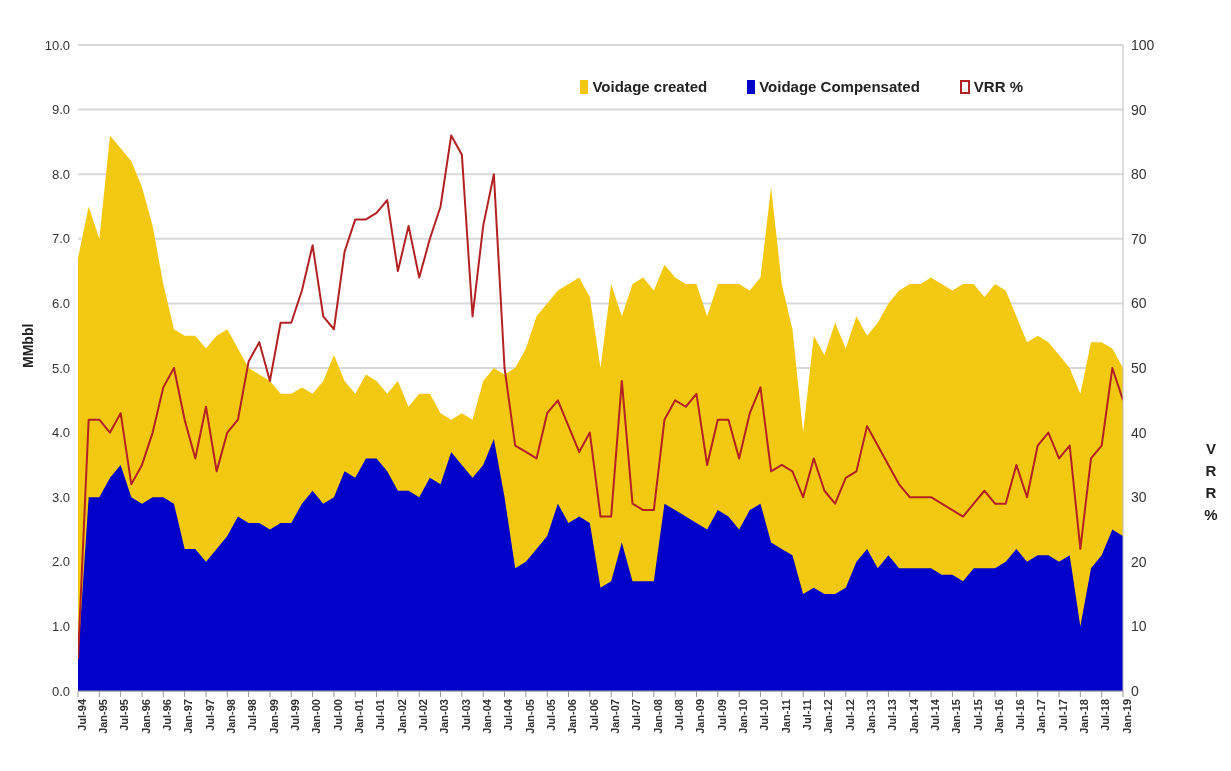 The height and width of the screenshot is (771, 1231). I want to click on x-tick-label: Jul-10, so click(764, 715).